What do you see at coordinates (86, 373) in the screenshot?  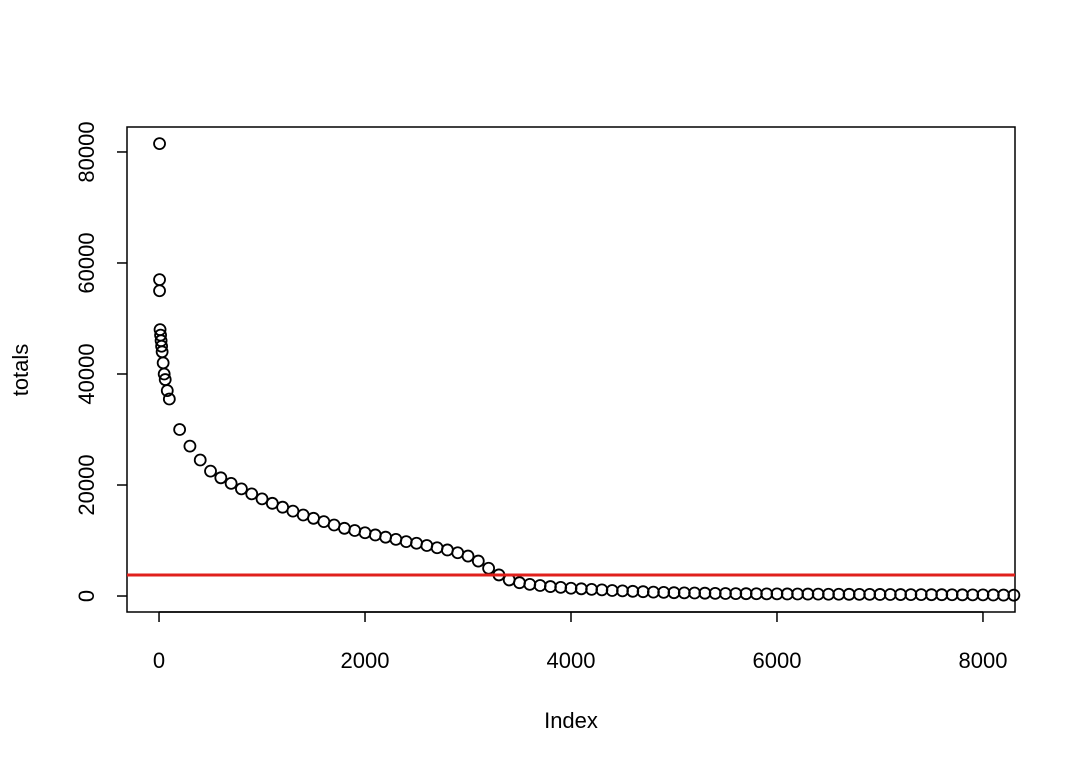 I see `y-tick-label: 40000` at bounding box center [86, 373].